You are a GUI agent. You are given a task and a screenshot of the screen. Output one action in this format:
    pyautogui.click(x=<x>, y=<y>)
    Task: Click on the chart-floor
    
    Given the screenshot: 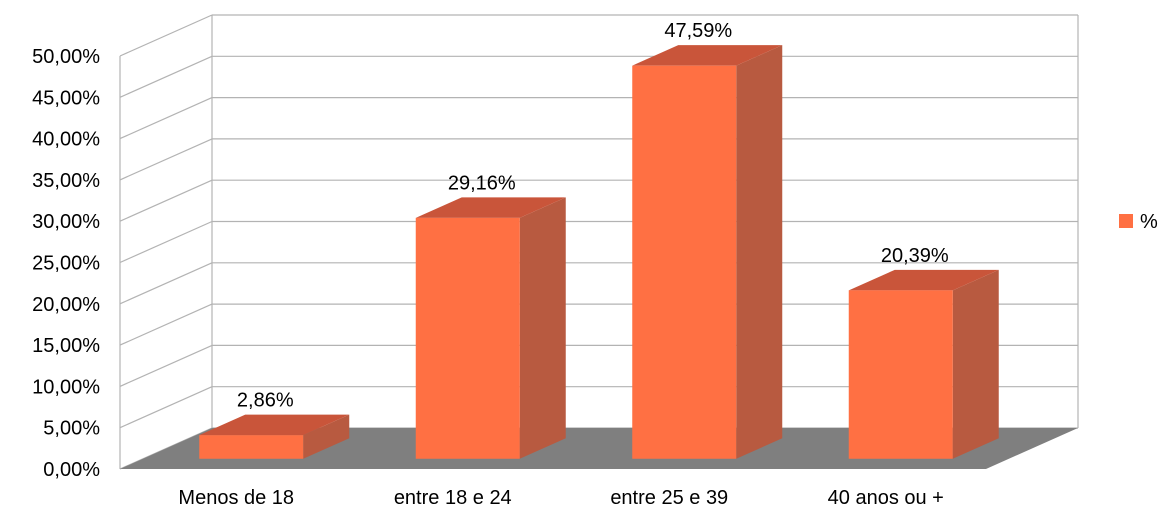 What is the action you would take?
    pyautogui.click(x=599, y=448)
    